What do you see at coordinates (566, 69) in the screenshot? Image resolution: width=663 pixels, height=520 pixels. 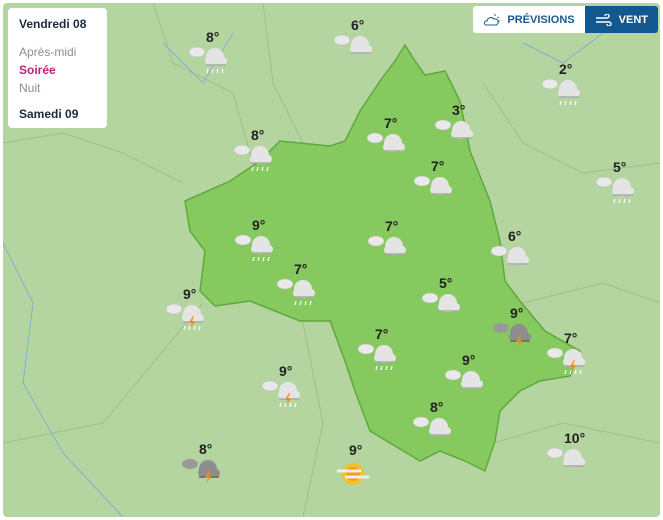 I see `temperature-label: 2°` at bounding box center [566, 69].